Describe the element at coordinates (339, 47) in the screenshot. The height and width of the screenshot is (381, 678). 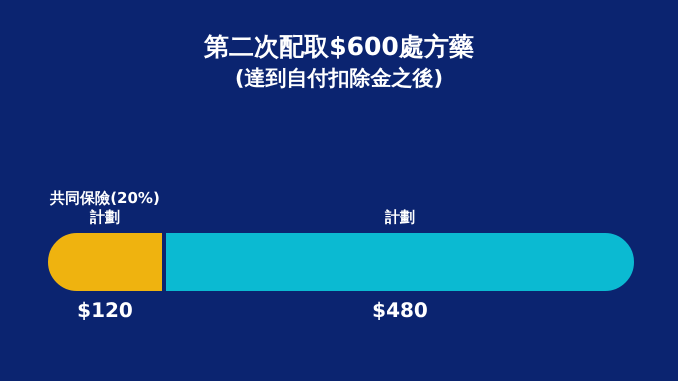
I see `chart-title: 第二次配取$600處方藥` at that location.